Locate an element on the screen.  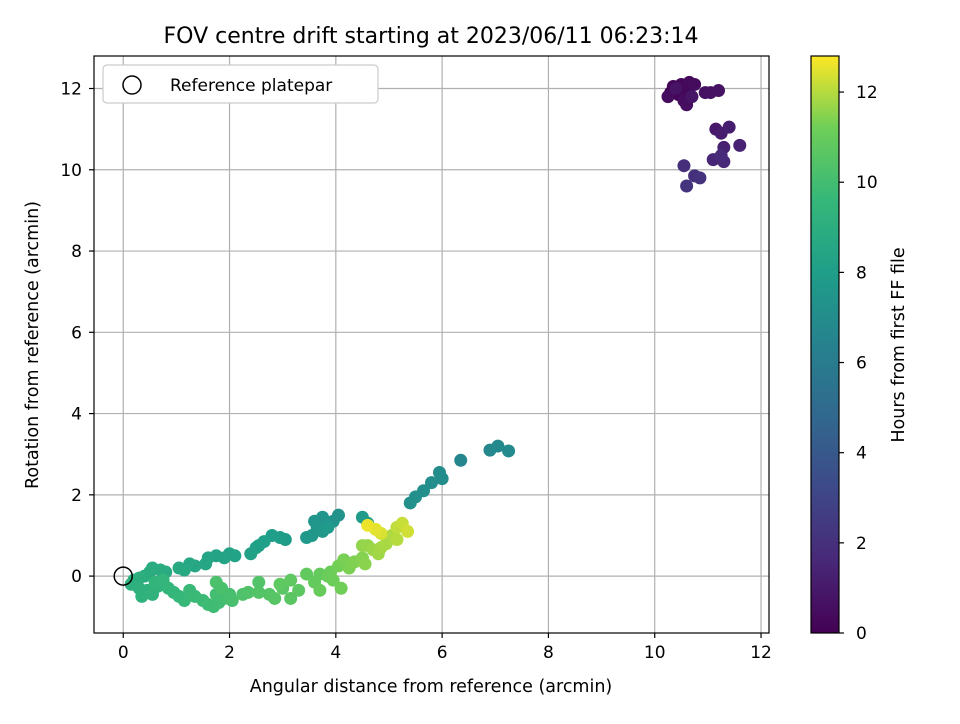
y-tick-label: 12 is located at coordinates (71, 90).